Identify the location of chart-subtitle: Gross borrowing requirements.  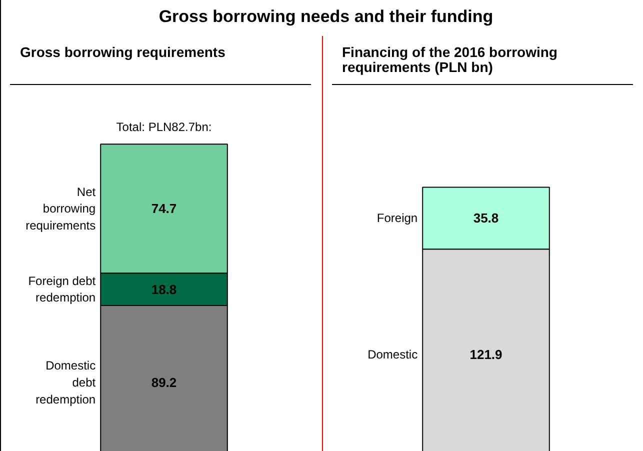
(123, 52).